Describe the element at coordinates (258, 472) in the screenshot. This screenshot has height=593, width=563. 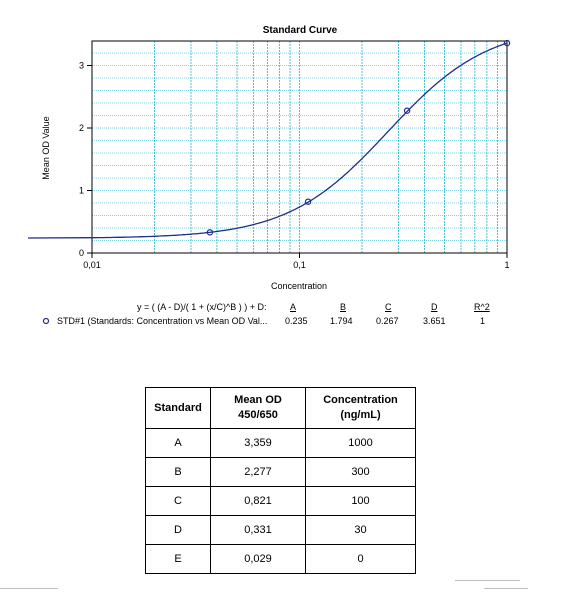
I see `table-cell: 2,277` at that location.